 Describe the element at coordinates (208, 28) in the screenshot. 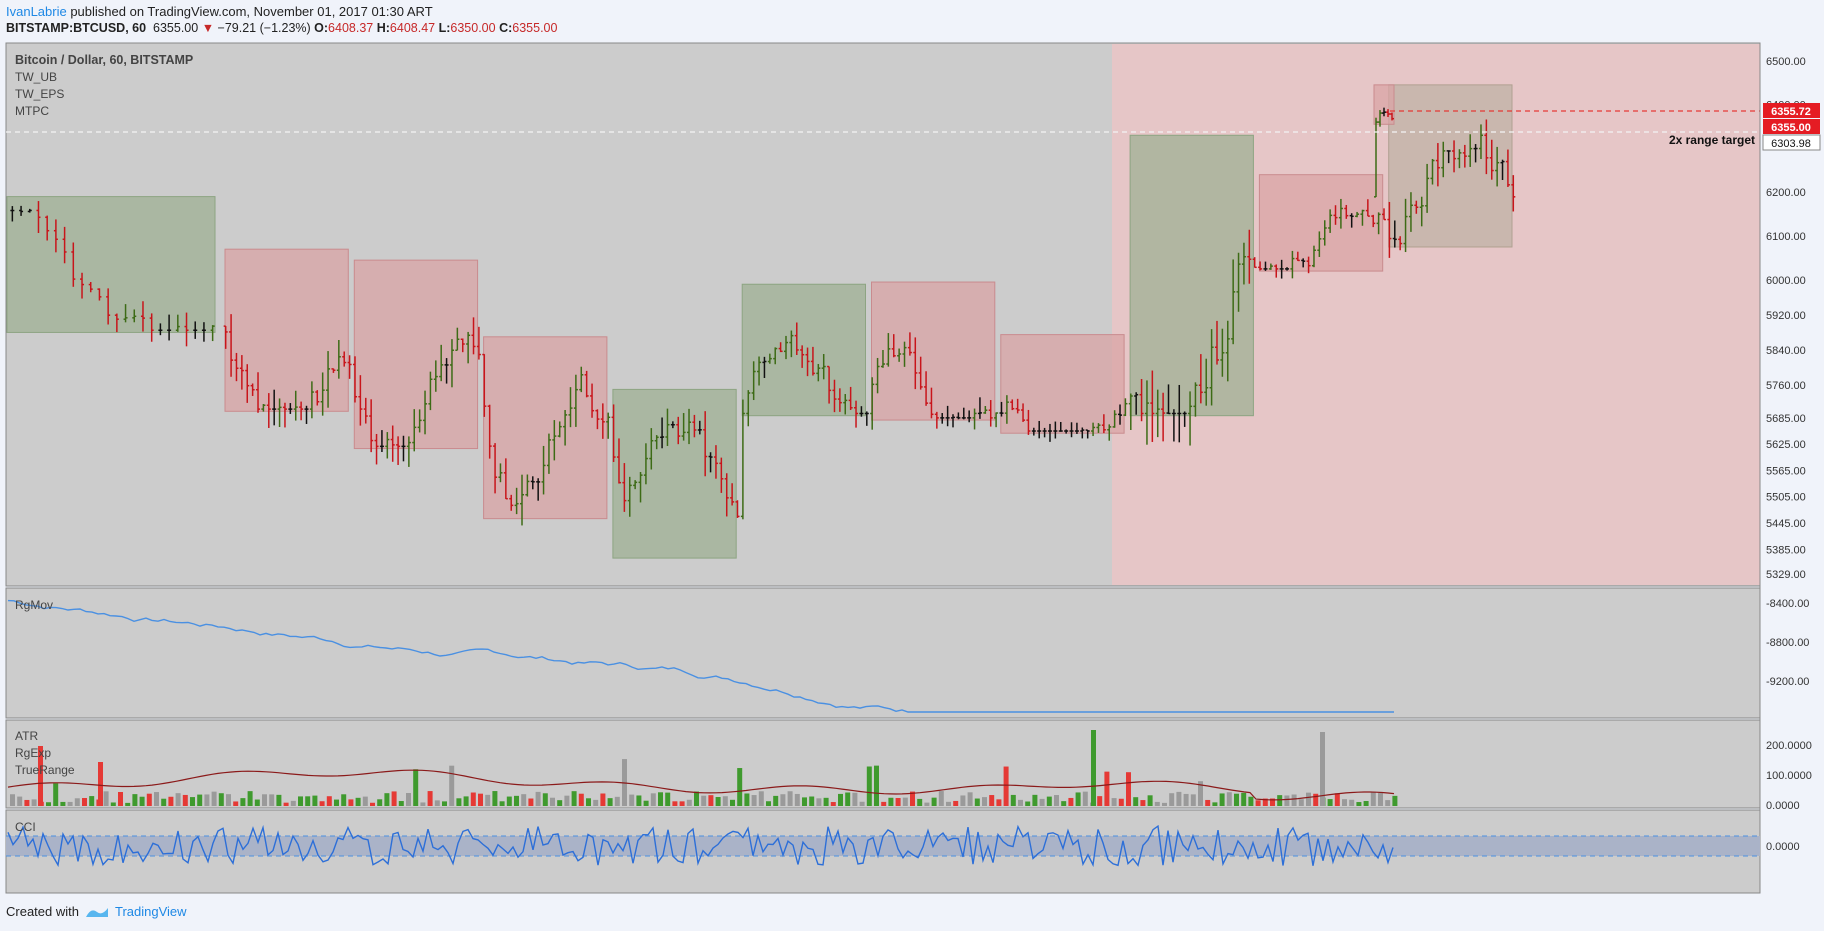

I see `down-arrow-icon: ▼` at that location.